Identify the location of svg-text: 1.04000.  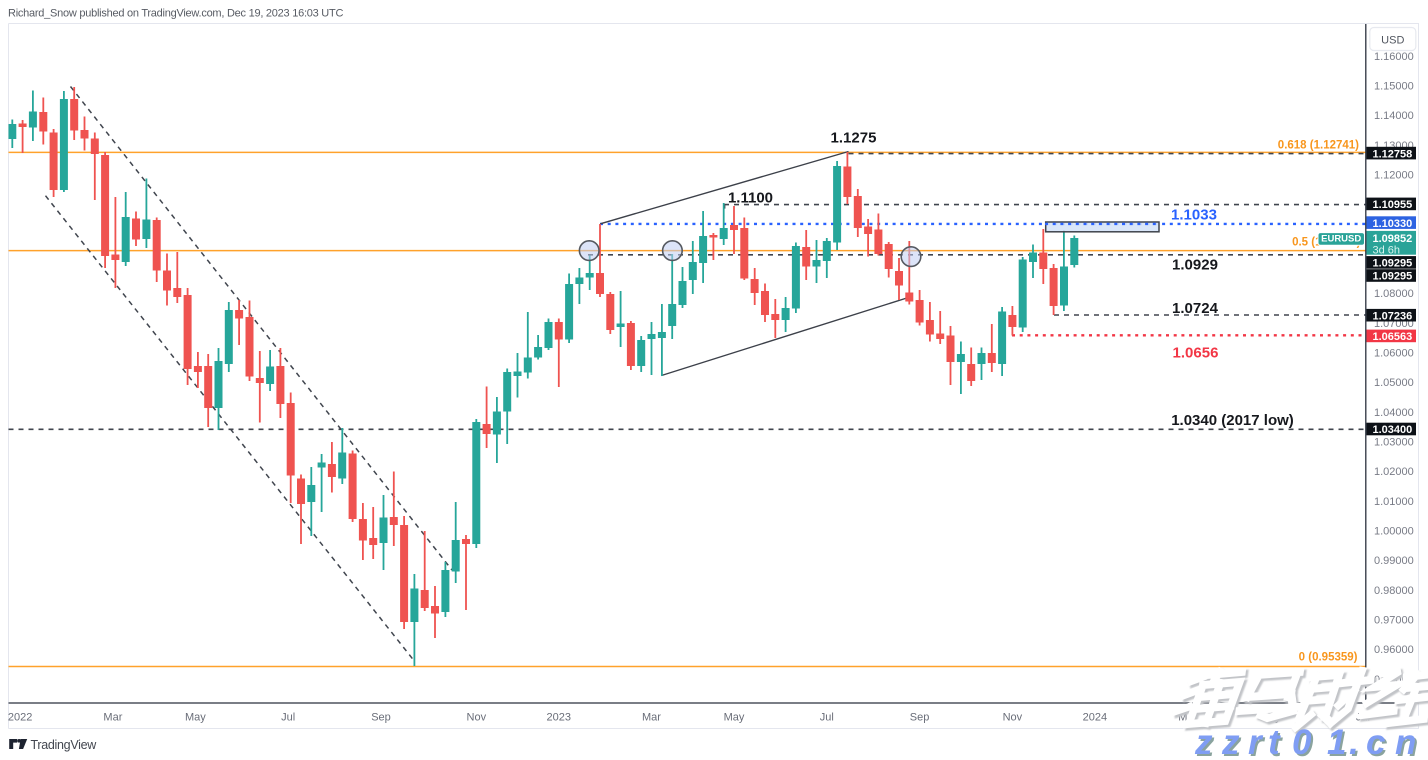
(1394, 413).